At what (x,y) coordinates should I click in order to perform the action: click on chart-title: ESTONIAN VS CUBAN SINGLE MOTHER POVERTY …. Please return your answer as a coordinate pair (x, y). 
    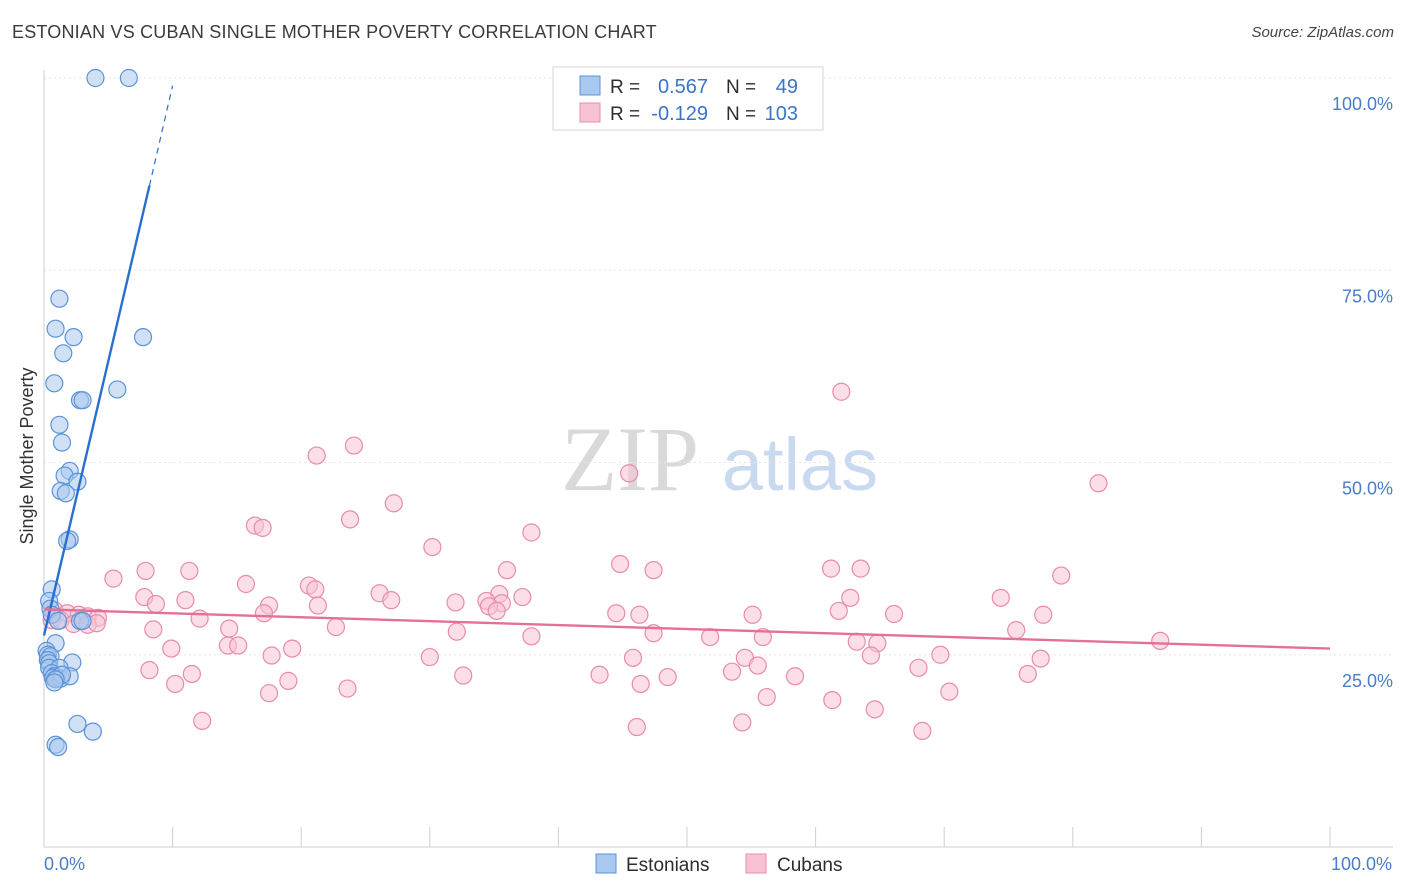
    Looking at the image, I should click on (334, 32).